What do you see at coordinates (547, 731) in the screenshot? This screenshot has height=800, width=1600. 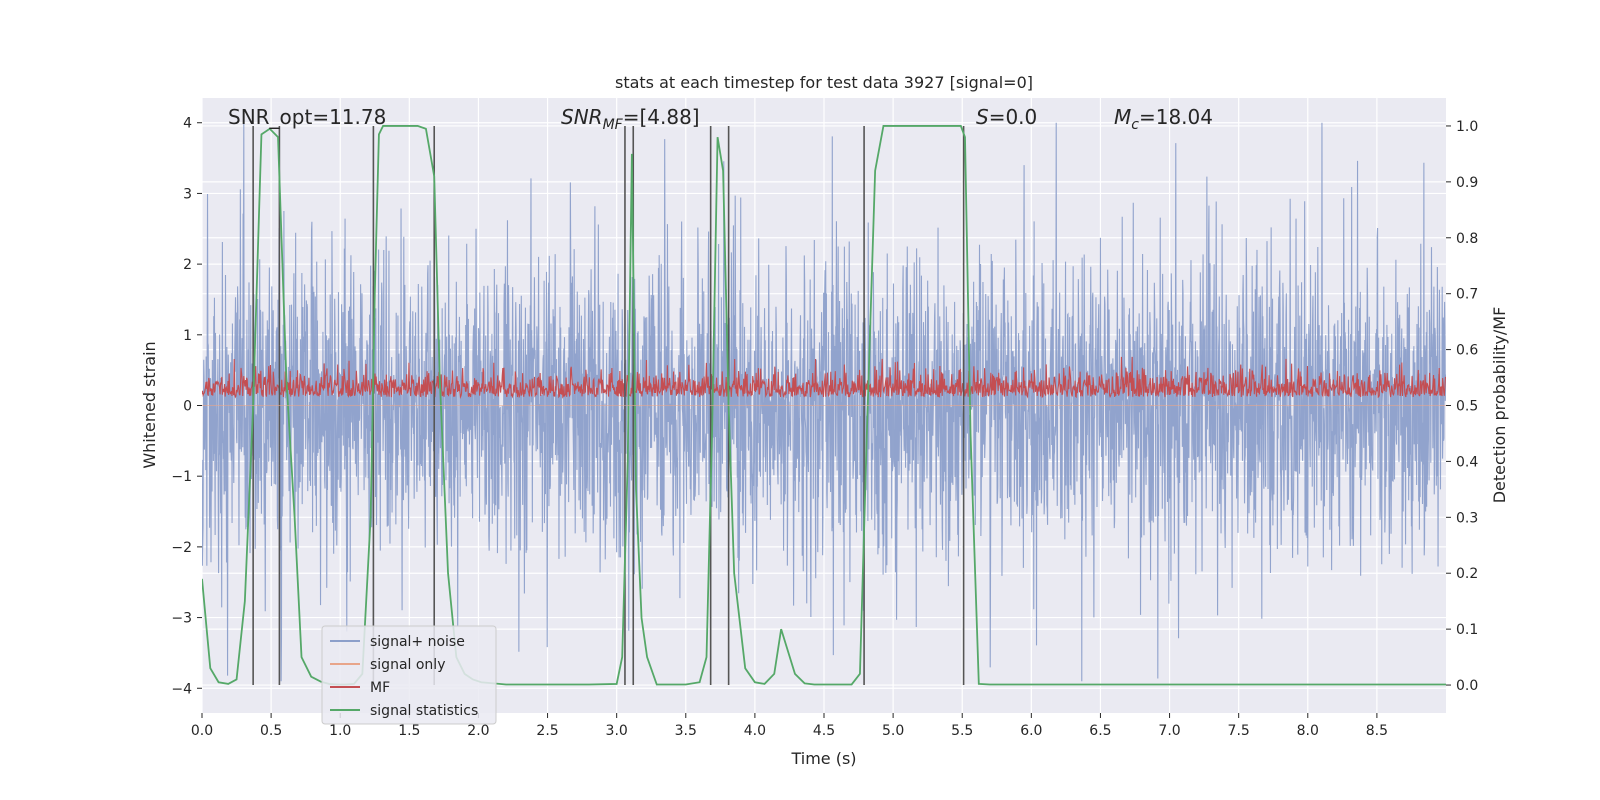 I see `x-tick-label: 2.5` at bounding box center [547, 731].